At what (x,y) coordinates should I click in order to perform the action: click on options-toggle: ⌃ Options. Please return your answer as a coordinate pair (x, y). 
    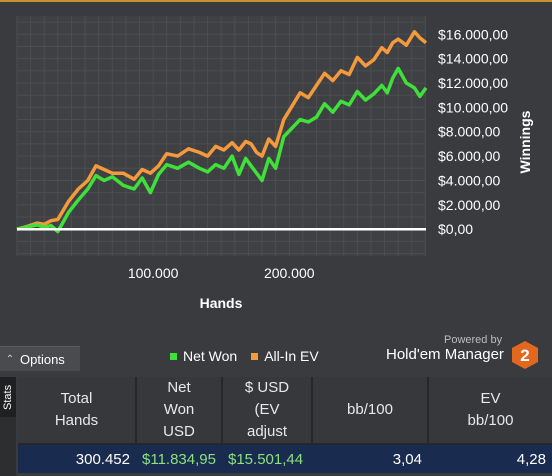
    Looking at the image, I should click on (40, 358).